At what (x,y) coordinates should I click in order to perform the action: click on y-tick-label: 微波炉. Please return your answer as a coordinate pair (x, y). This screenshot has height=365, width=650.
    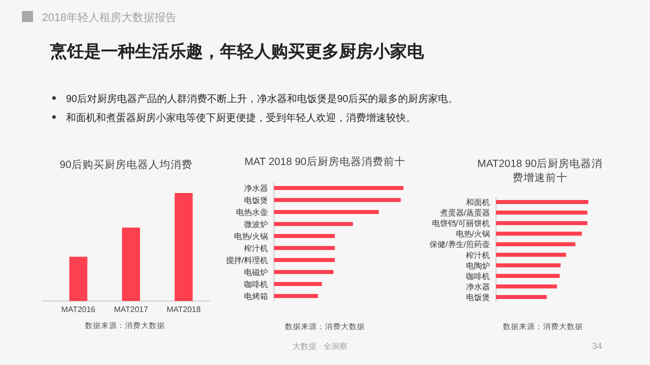
    Looking at the image, I should click on (256, 224).